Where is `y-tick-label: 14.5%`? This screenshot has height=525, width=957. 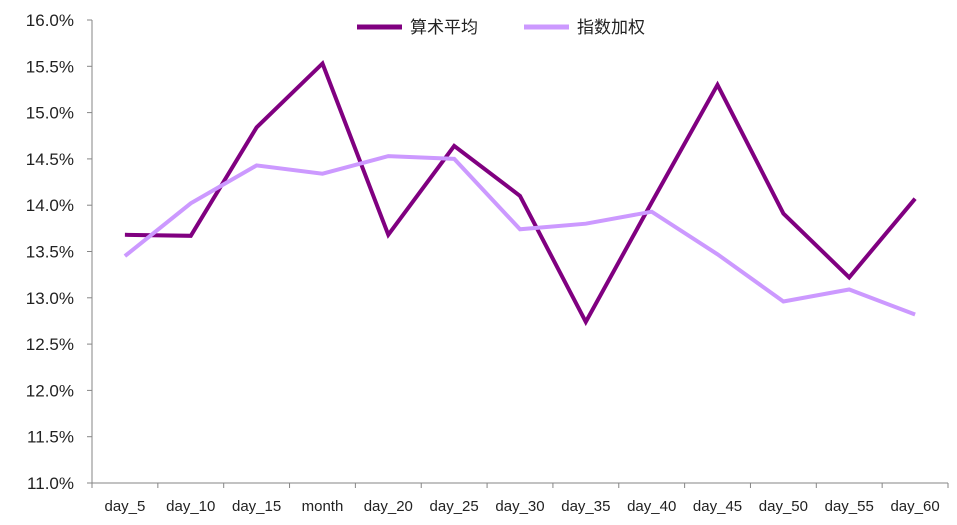 y-tick-label: 14.5% is located at coordinates (50, 159).